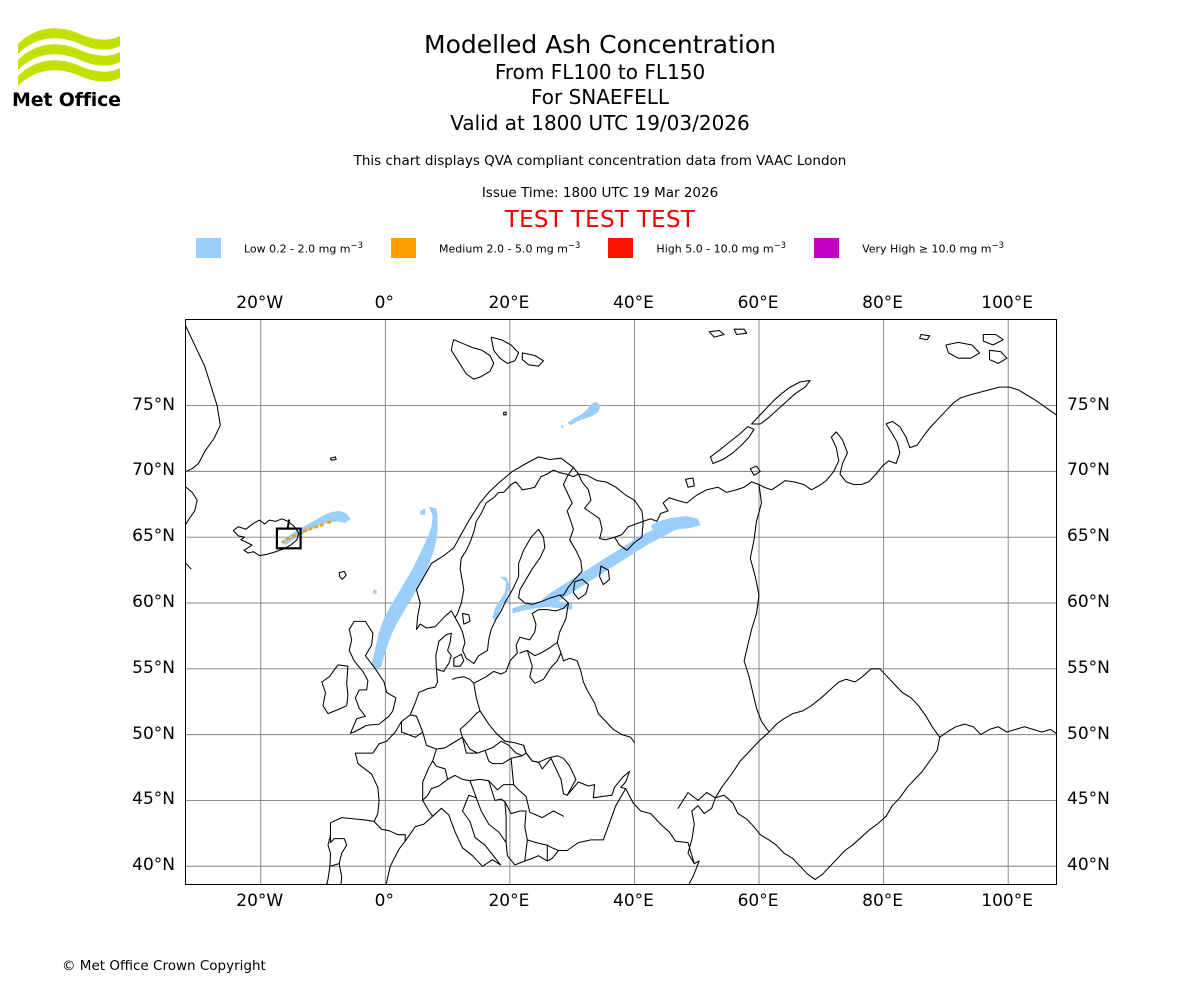 This screenshot has height=1000, width=1200. Describe the element at coordinates (304, 248) in the screenshot. I see `legend-label-low: Low 0.2 - 2.0 mg m−3` at that location.